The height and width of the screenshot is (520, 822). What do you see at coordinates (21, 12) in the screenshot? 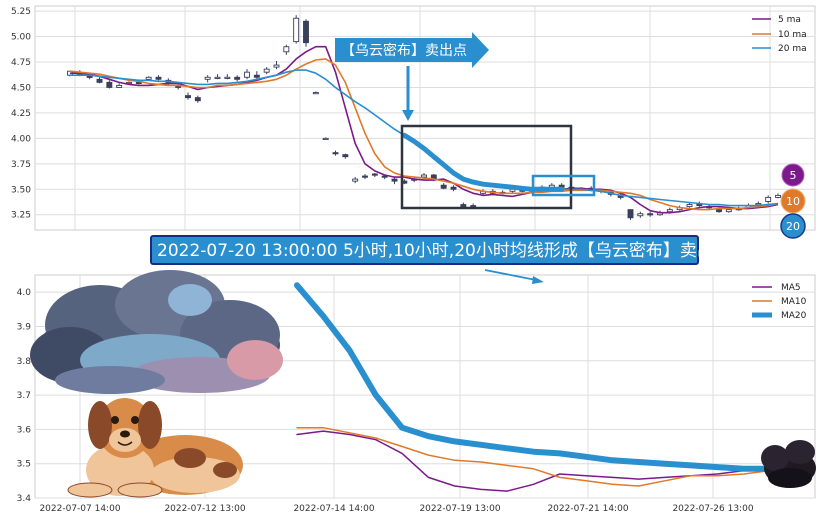
I see `top-y-tick-label: 5.25` at bounding box center [21, 12].